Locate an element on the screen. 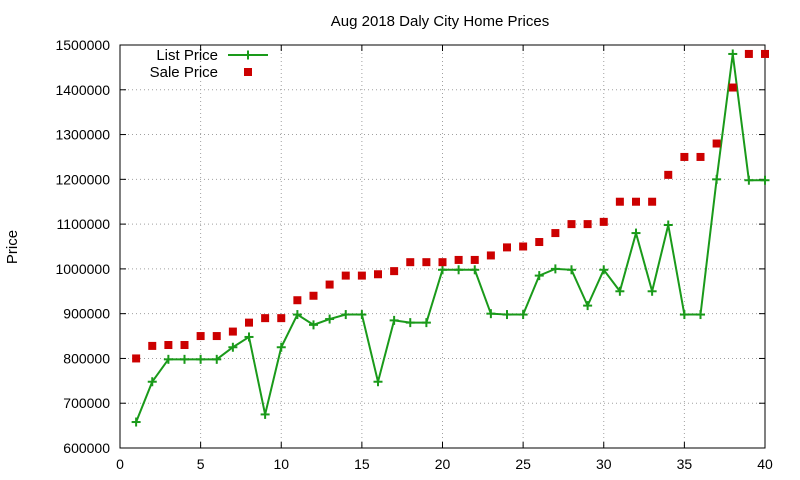 The width and height of the screenshot is (800, 480). y-tick-label: 1100000 is located at coordinates (84, 224).